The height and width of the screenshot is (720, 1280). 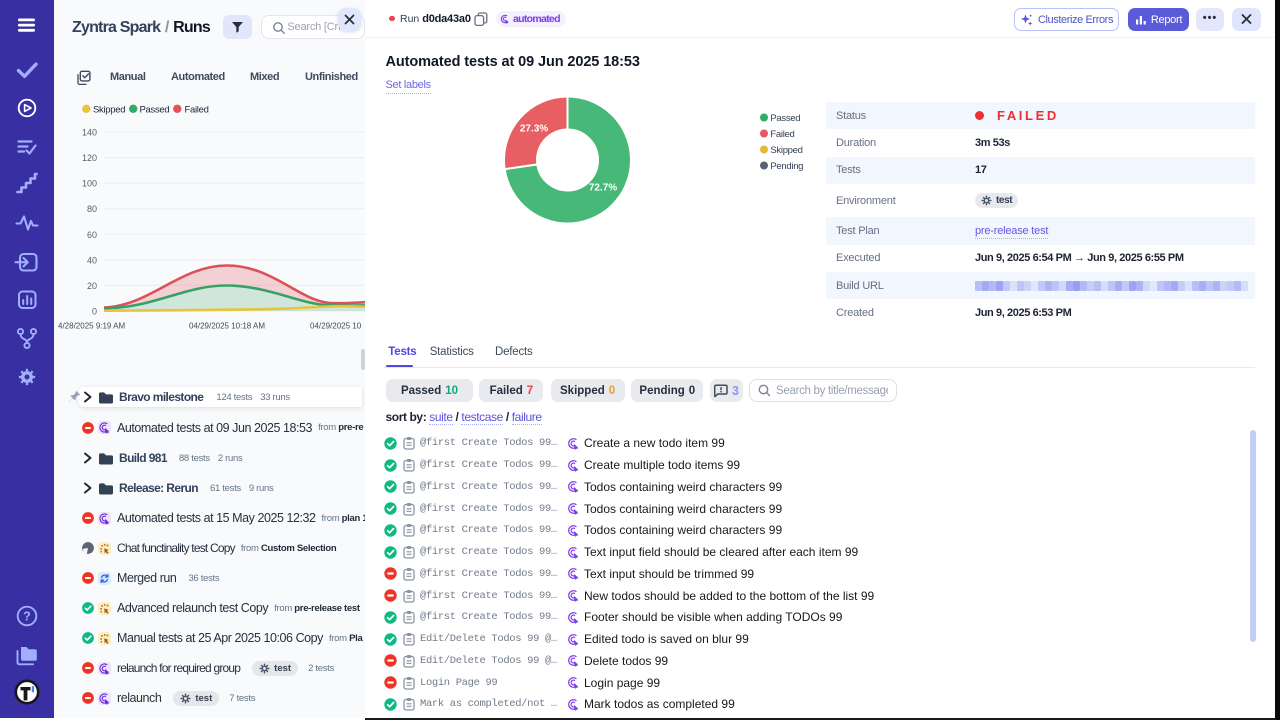 I want to click on svg-text: 80, so click(x=92, y=209).